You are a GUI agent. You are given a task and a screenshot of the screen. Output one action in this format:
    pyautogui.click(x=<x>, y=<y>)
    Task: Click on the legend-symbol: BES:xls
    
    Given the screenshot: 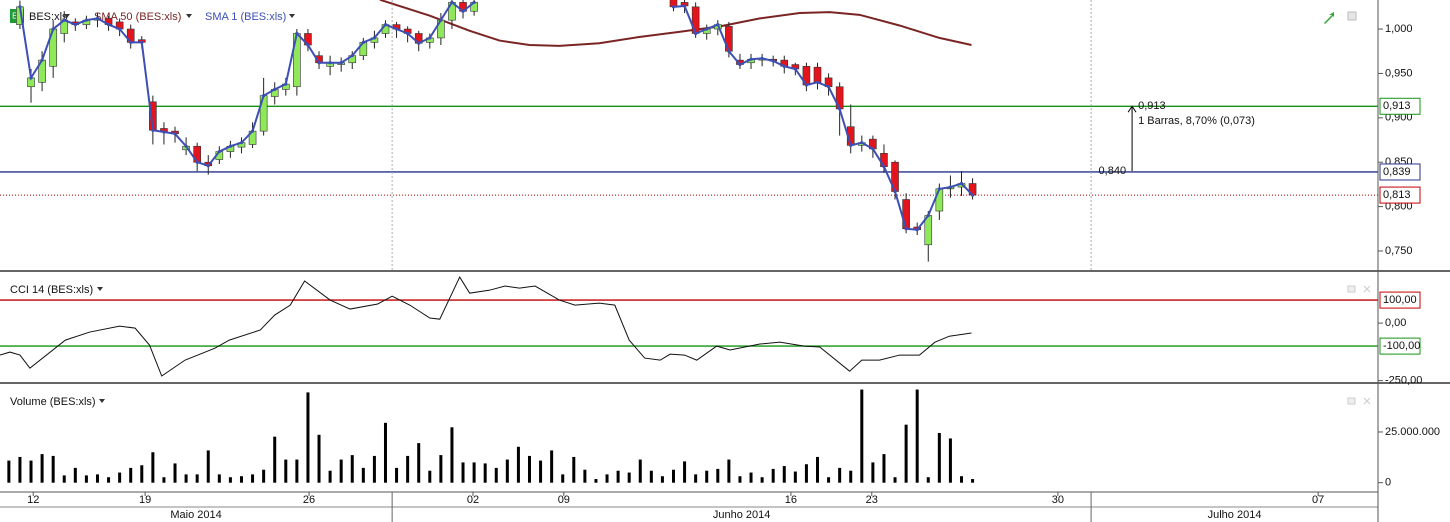 What is the action you would take?
    pyautogui.click(x=48, y=17)
    